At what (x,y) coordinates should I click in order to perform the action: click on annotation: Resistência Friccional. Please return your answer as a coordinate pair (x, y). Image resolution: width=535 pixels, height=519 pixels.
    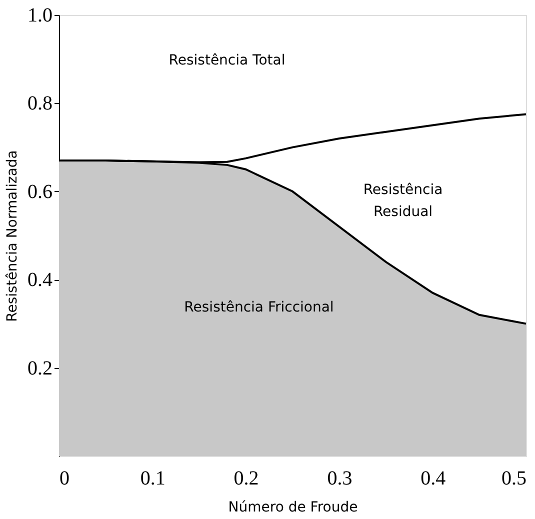
    Looking at the image, I should click on (259, 308).